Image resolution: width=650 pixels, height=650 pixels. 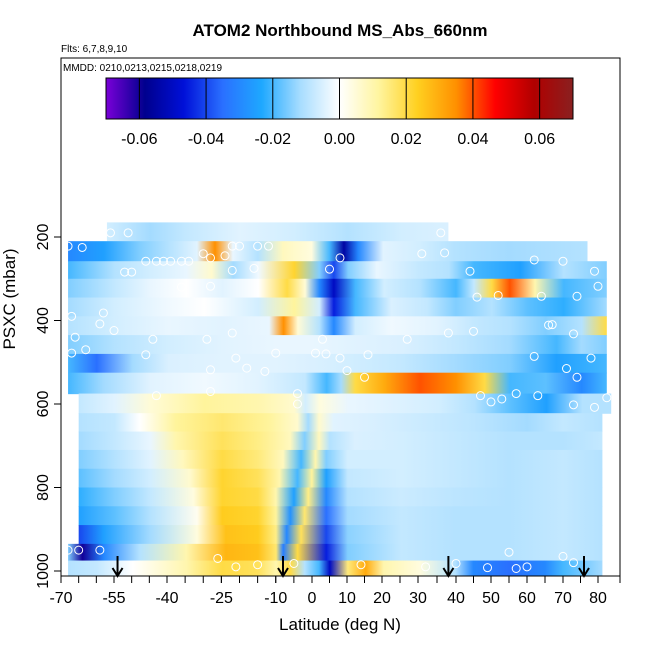 What do you see at coordinates (563, 598) in the screenshot?
I see `x-tick-label: 70` at bounding box center [563, 598].